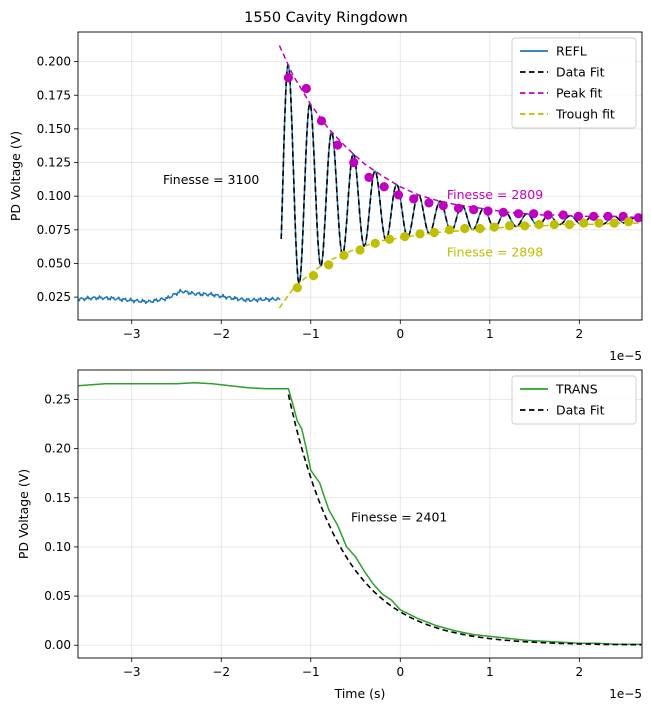 This screenshot has height=716, width=651. Describe the element at coordinates (571, 51) in the screenshot. I see `legend-label: REFL` at that location.